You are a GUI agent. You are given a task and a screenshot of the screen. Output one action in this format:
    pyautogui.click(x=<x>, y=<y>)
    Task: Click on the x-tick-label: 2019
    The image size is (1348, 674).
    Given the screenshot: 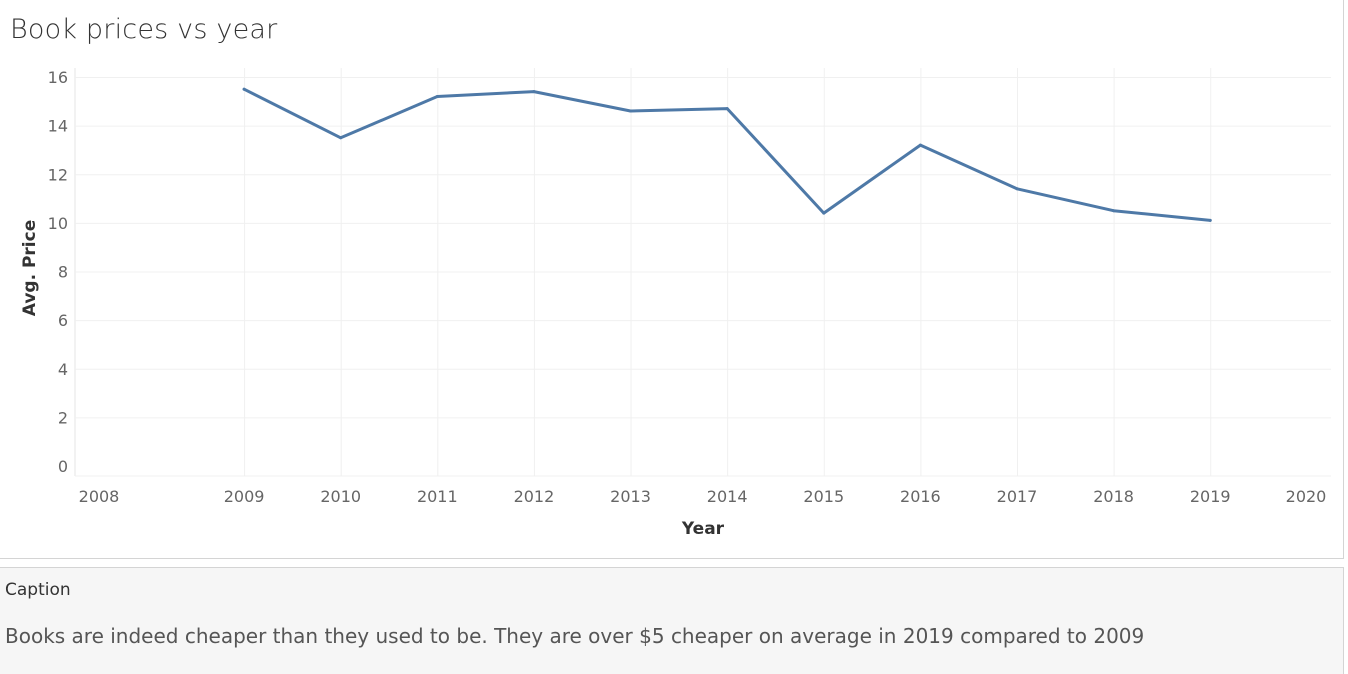 What is the action you would take?
    pyautogui.click(x=1210, y=496)
    